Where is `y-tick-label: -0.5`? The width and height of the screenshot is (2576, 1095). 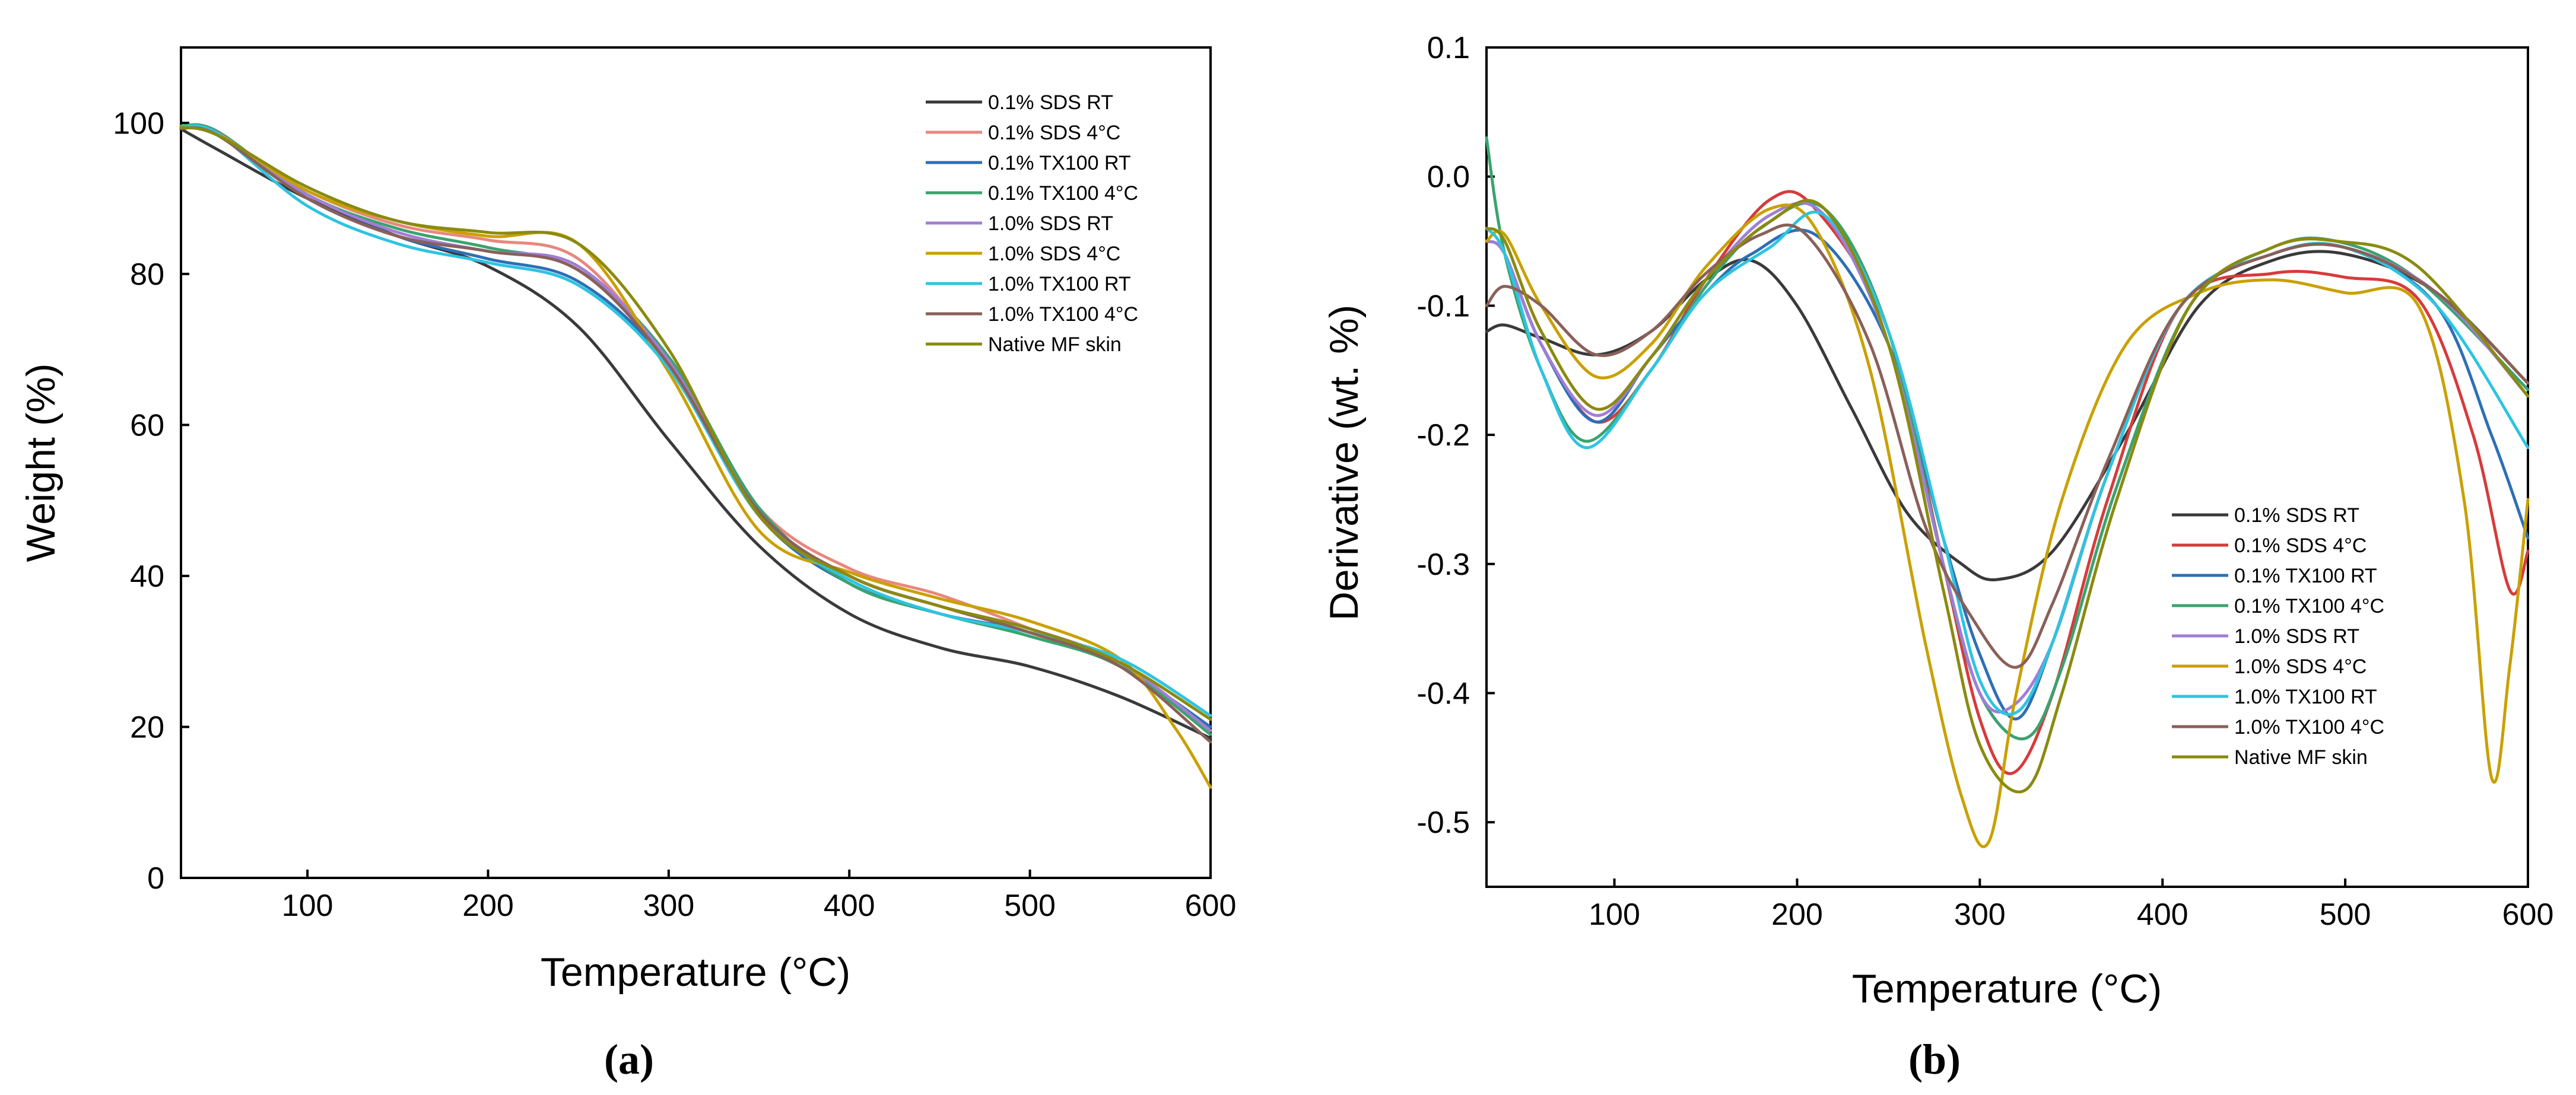
y-tick-label: -0.5 is located at coordinates (1443, 823).